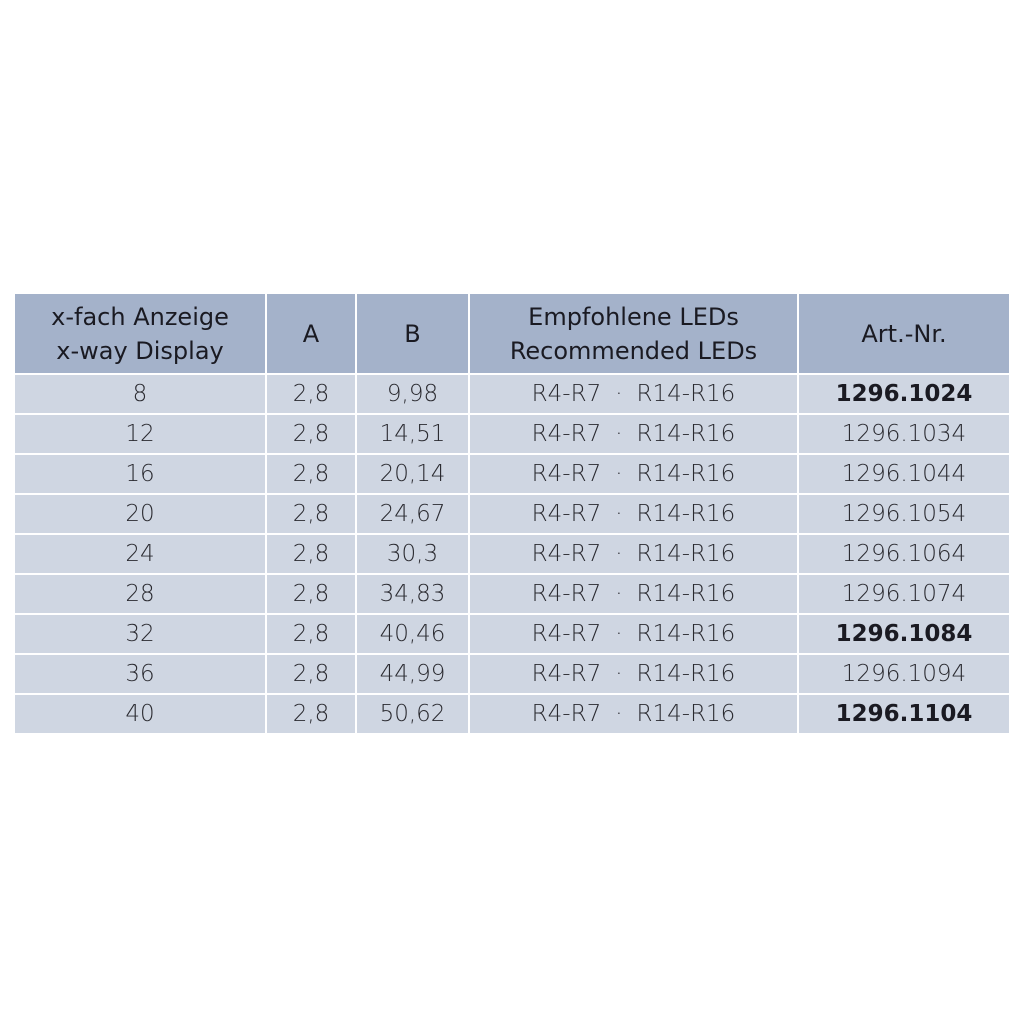 This screenshot has height=1024, width=1024. What do you see at coordinates (412, 474) in the screenshot?
I see `cell-b: 20,14` at bounding box center [412, 474].